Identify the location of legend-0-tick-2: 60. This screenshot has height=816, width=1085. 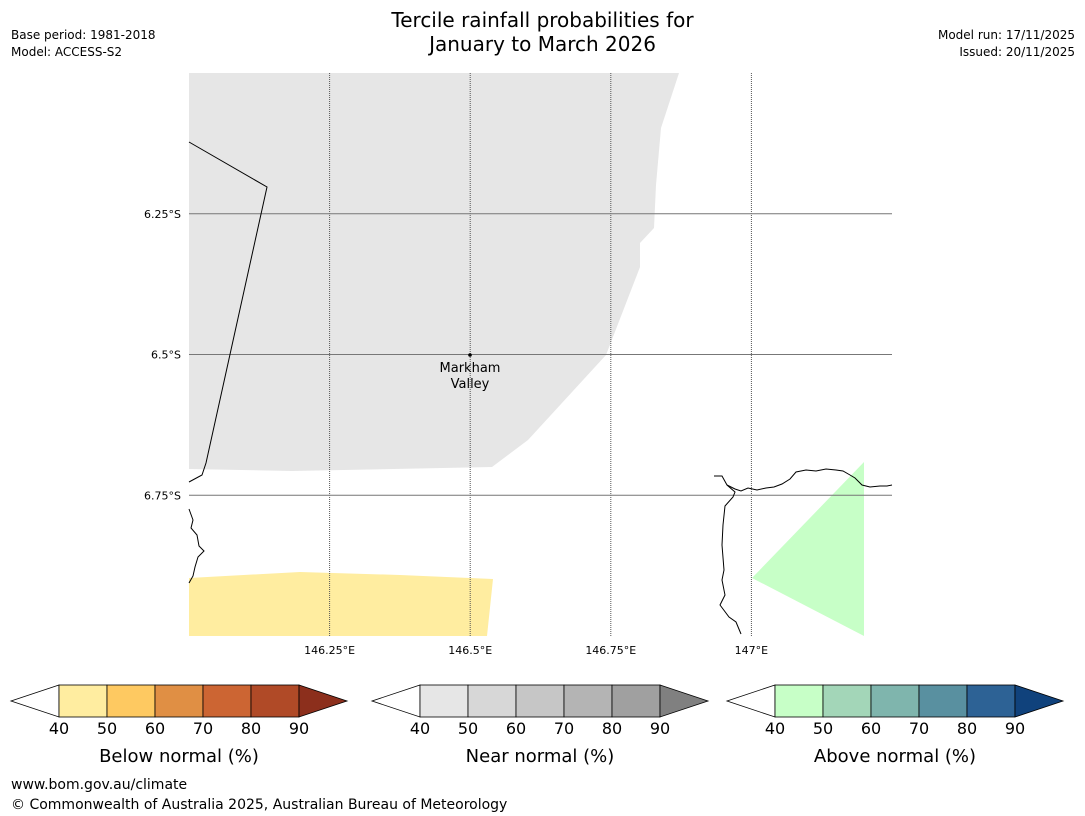
(155, 728).